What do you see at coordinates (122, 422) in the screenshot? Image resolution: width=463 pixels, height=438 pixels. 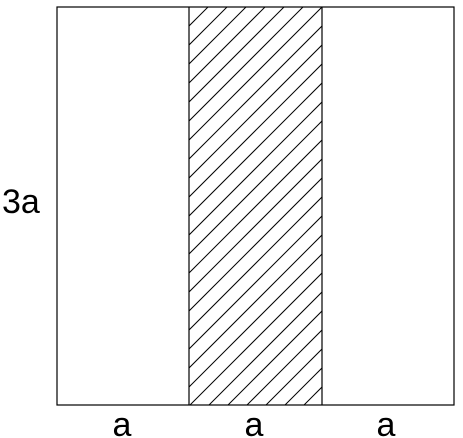 I see `width-label-left: a` at bounding box center [122, 422].